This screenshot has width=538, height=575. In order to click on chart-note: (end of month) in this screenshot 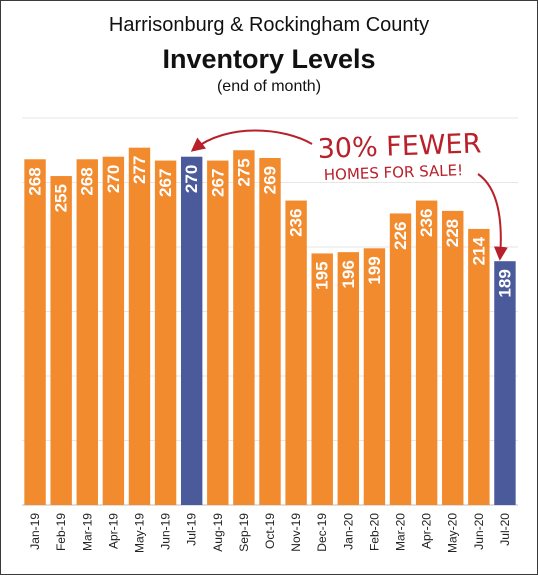, I will do `click(269, 86)`.